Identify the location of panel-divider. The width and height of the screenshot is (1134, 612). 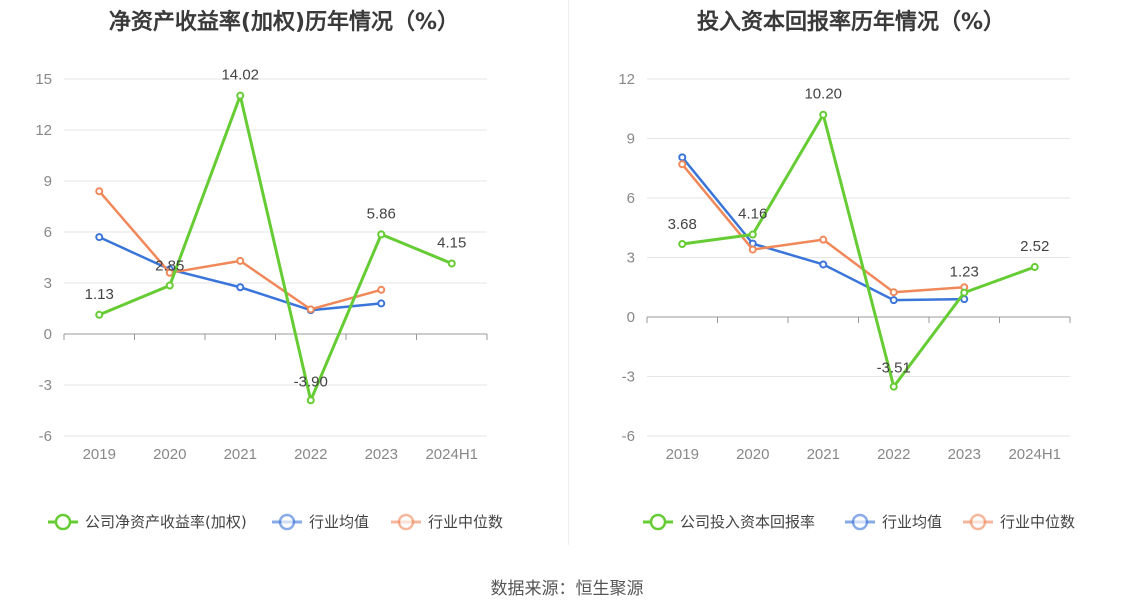
(568, 272).